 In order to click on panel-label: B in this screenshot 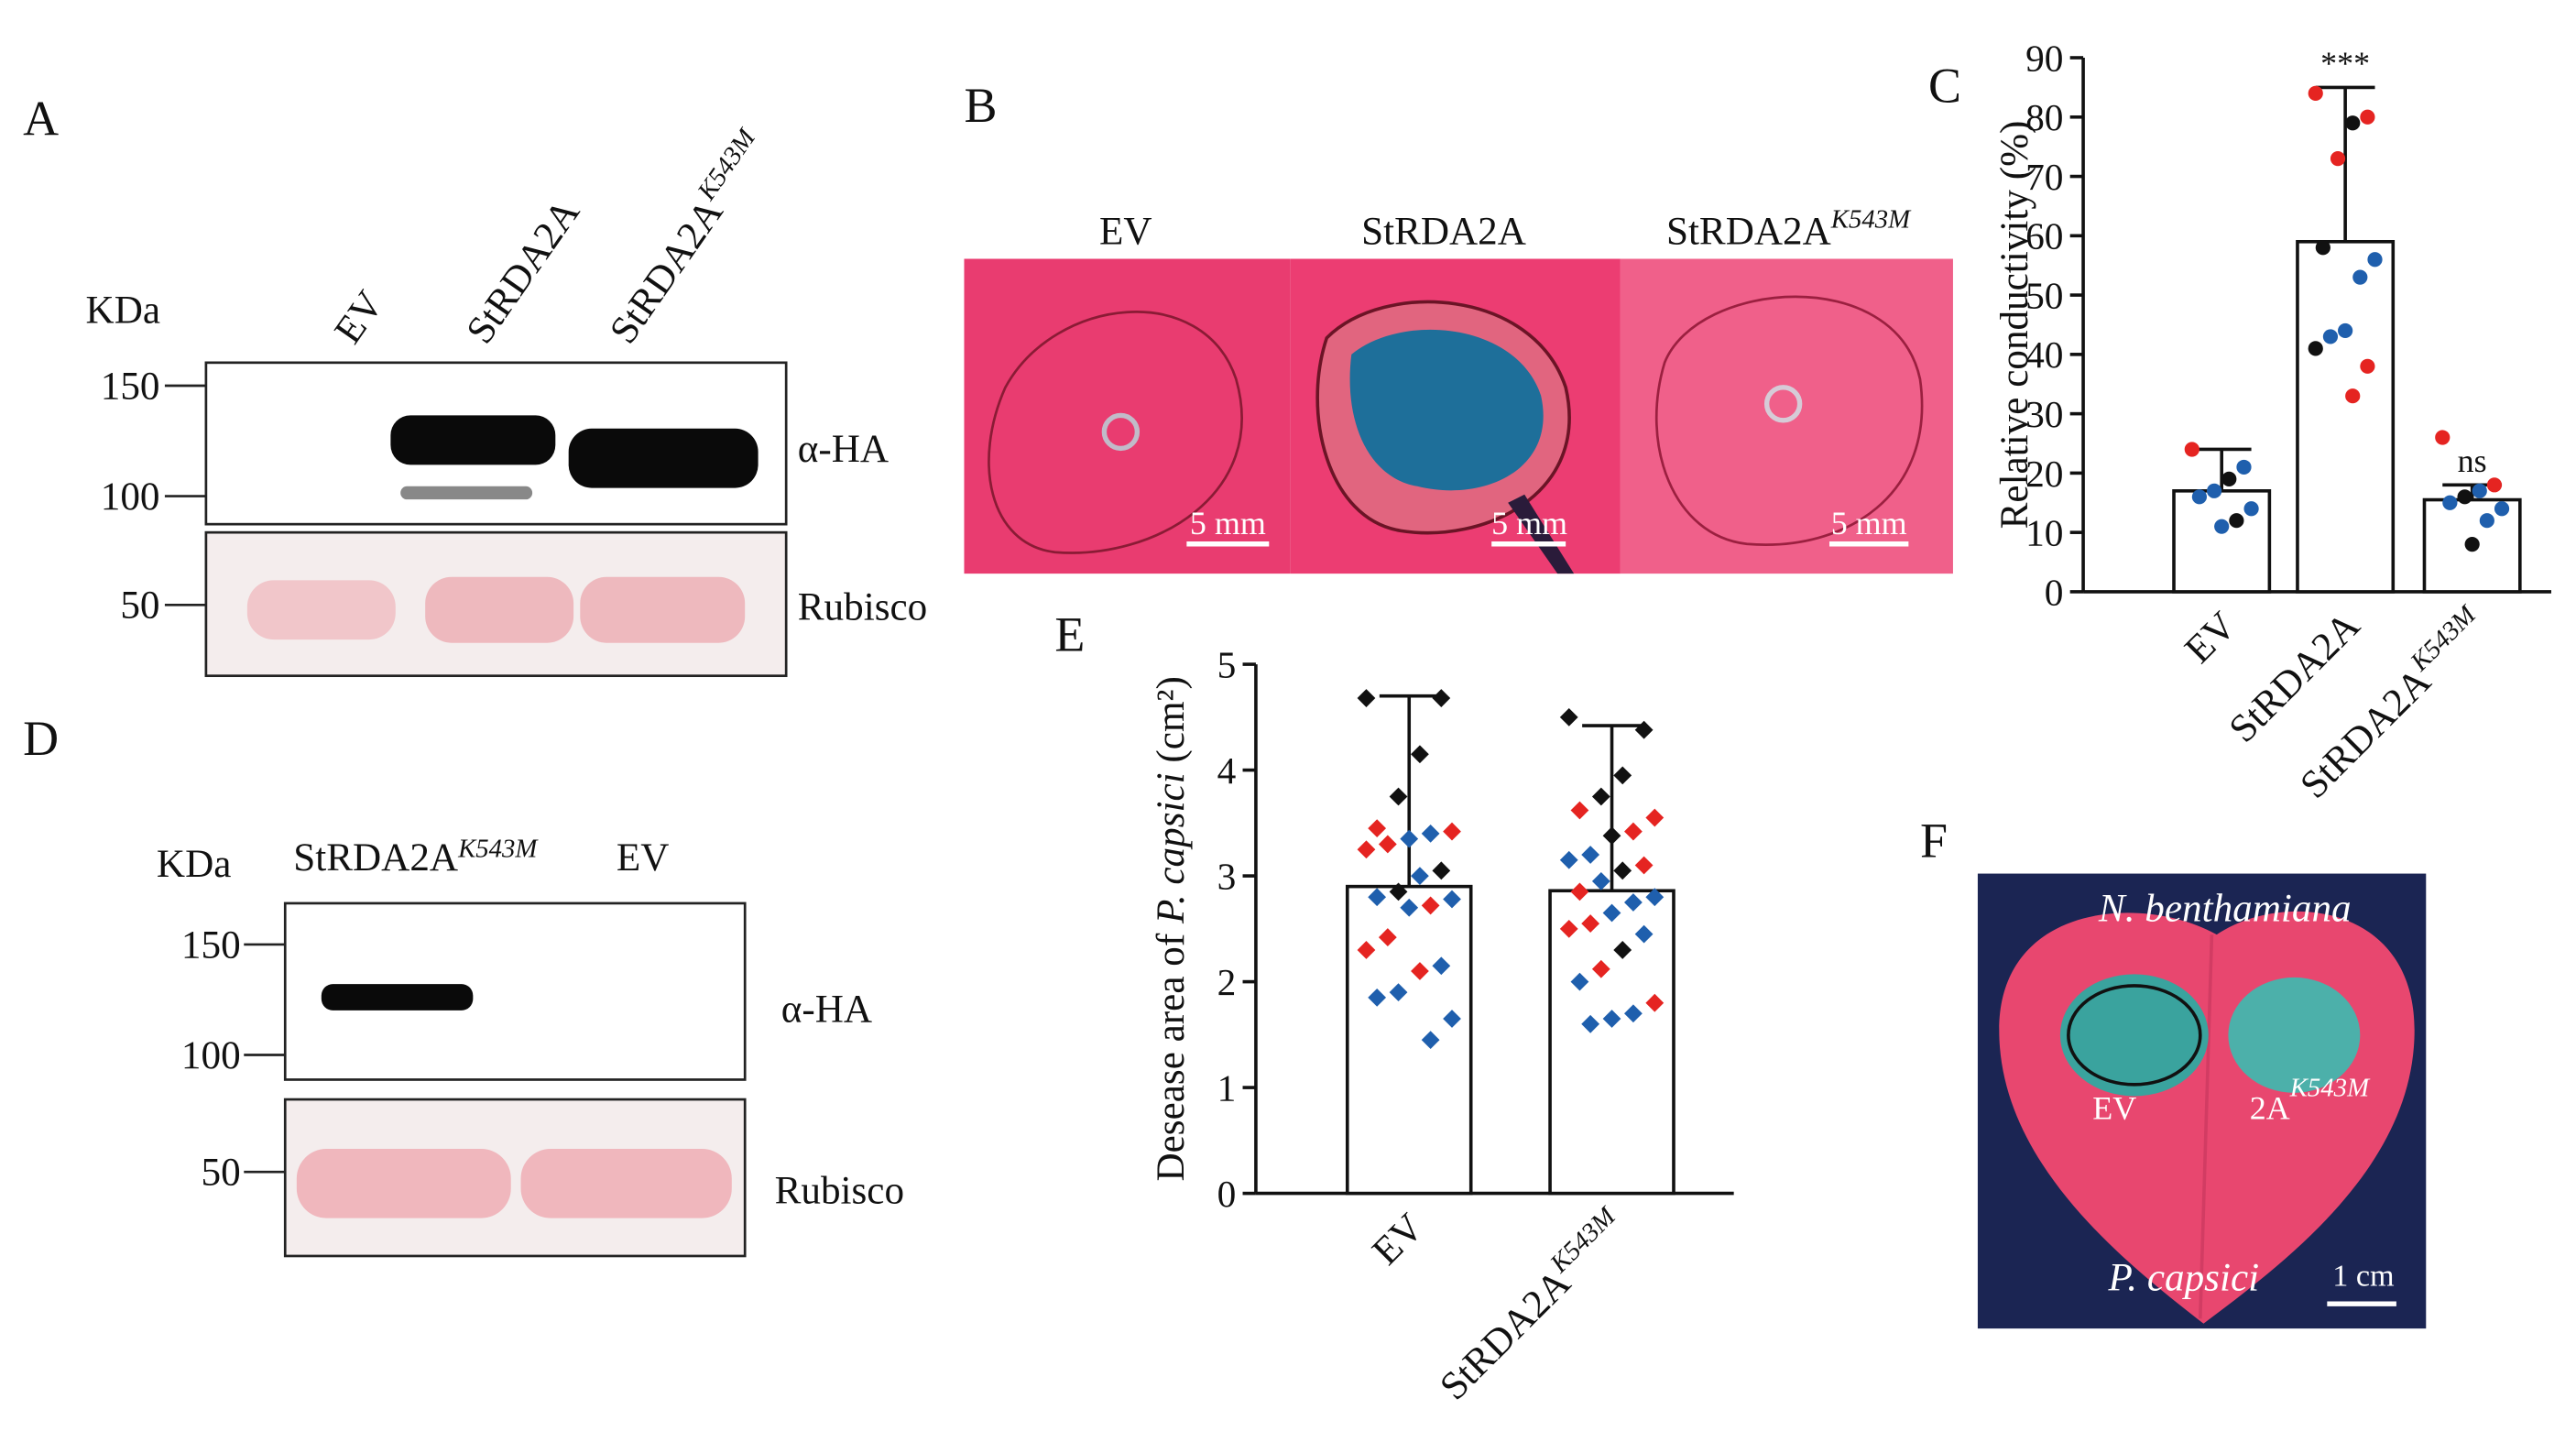, I will do `click(981, 105)`.